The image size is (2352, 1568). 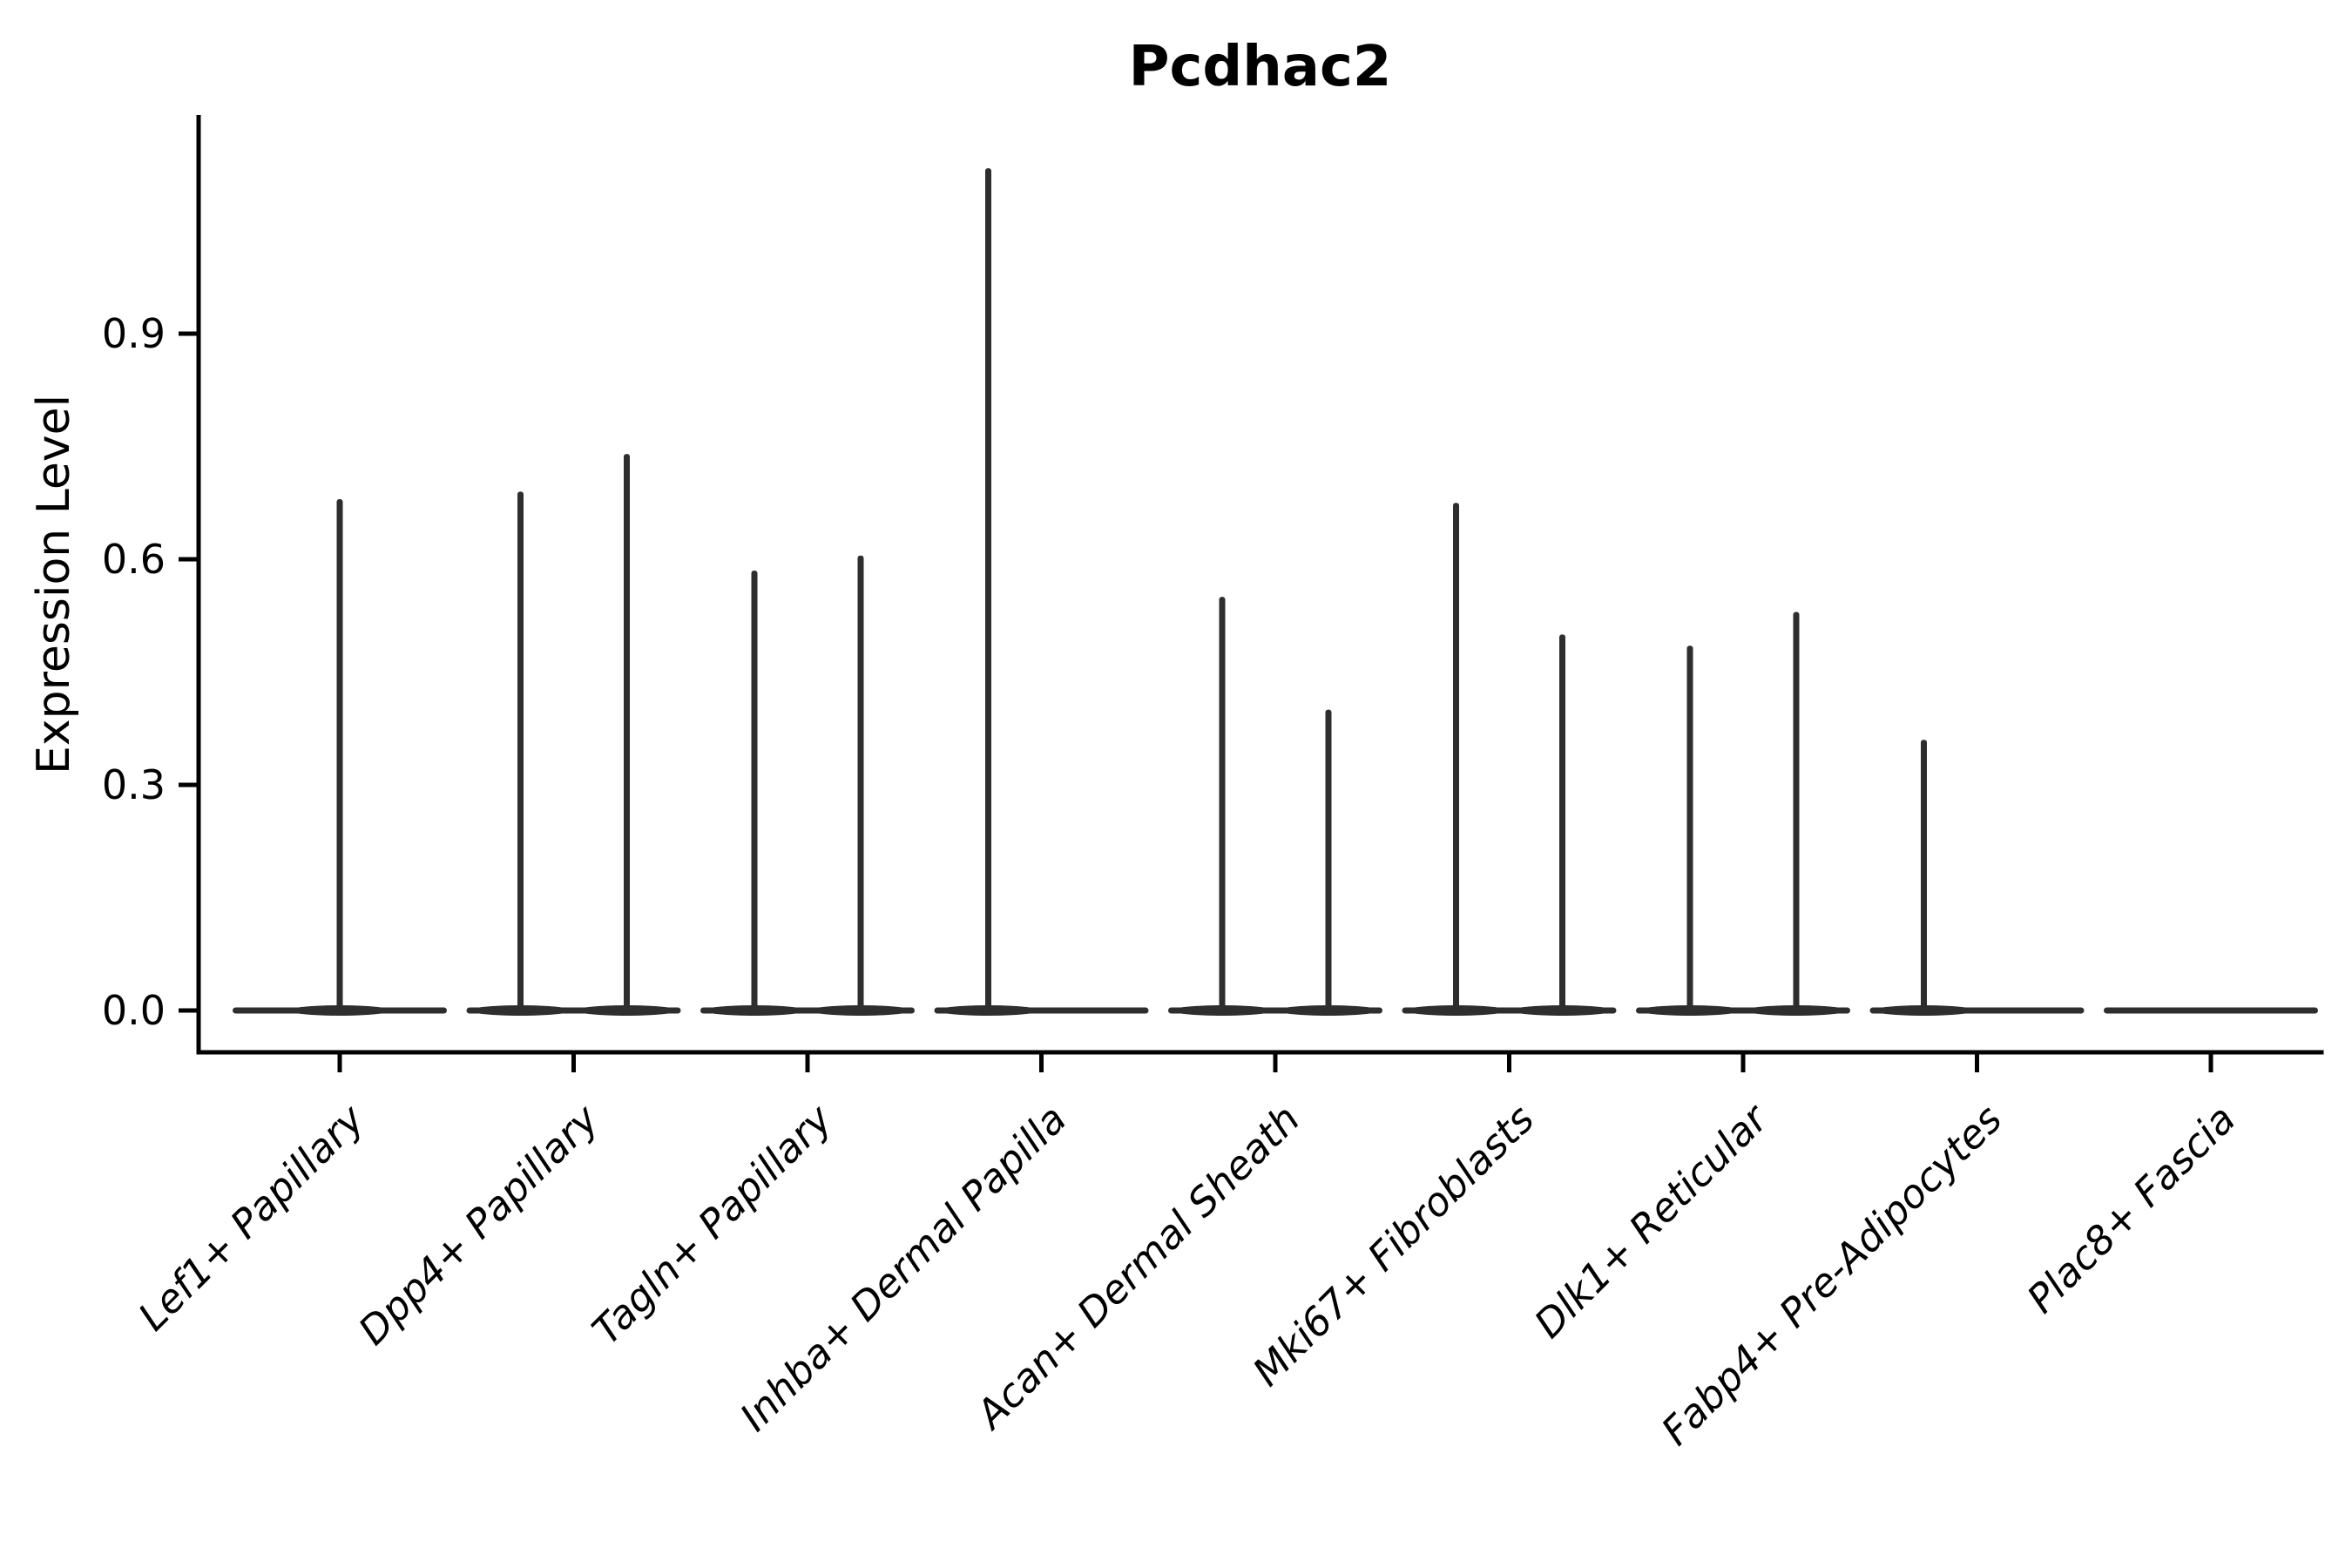 What do you see at coordinates (1260, 67) in the screenshot?
I see `chart-title: Pcdhac2` at bounding box center [1260, 67].